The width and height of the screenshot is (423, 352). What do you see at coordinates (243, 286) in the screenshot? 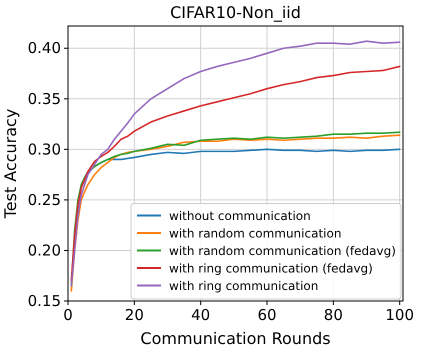
I see `legend-label: with ring communication` at bounding box center [243, 286].